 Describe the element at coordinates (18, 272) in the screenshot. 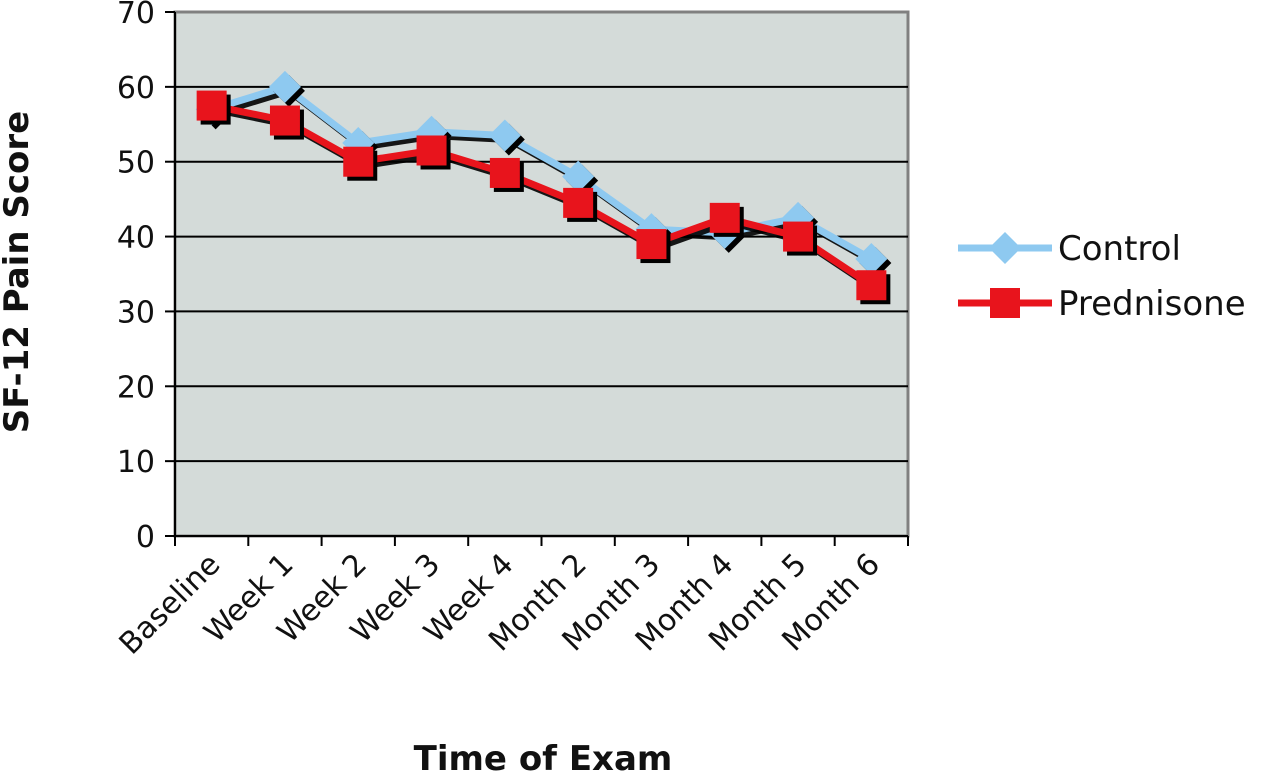

I see `y-axis-title: SF-12 Pain Score` at that location.